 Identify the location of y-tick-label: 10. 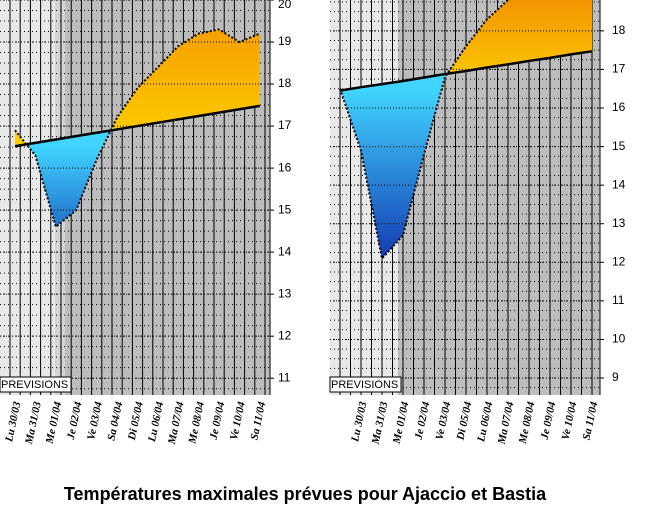
(619, 339).